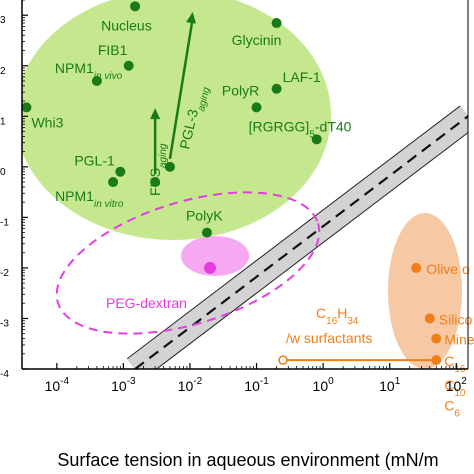 This screenshot has width=474, height=474. I want to click on x-tick-label-1: 10⁻³, so click(123, 385).